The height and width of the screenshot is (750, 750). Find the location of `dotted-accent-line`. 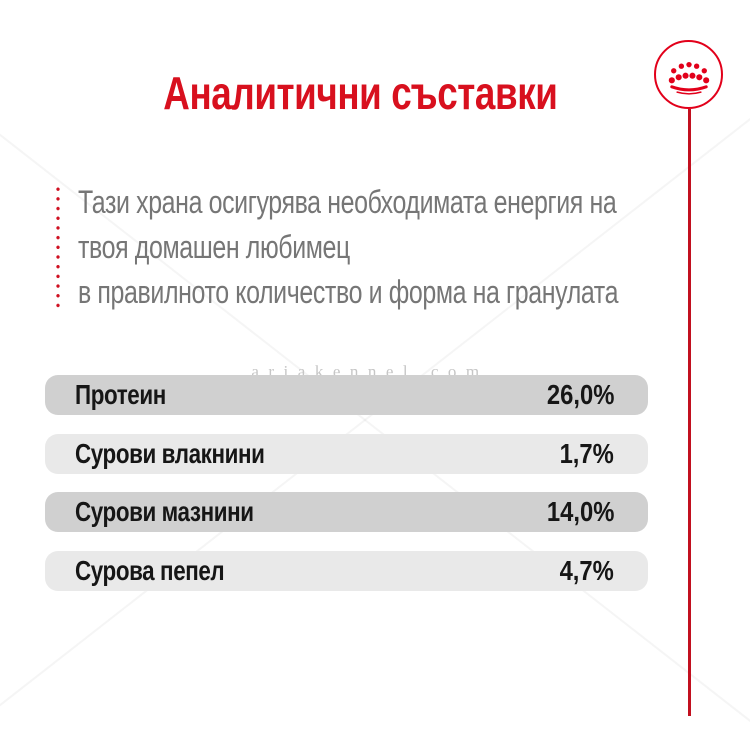

dotted-accent-line is located at coordinates (58, 250).